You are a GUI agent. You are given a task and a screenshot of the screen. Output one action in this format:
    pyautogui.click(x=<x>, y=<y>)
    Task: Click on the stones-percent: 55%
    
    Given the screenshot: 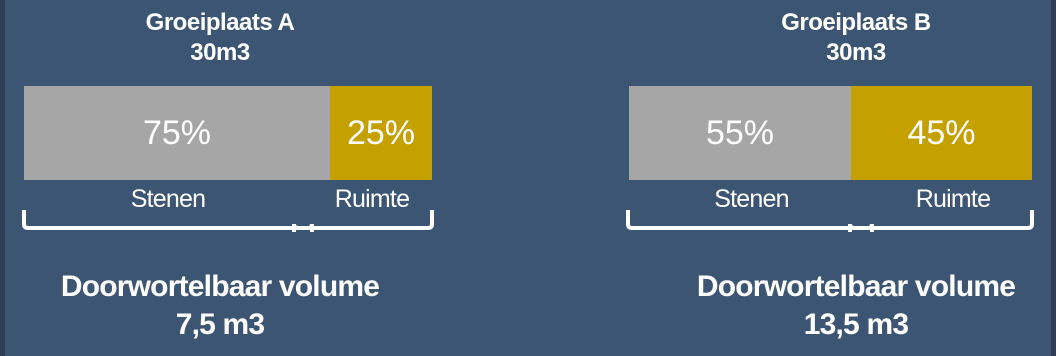 What is the action you would take?
    pyautogui.click(x=740, y=132)
    